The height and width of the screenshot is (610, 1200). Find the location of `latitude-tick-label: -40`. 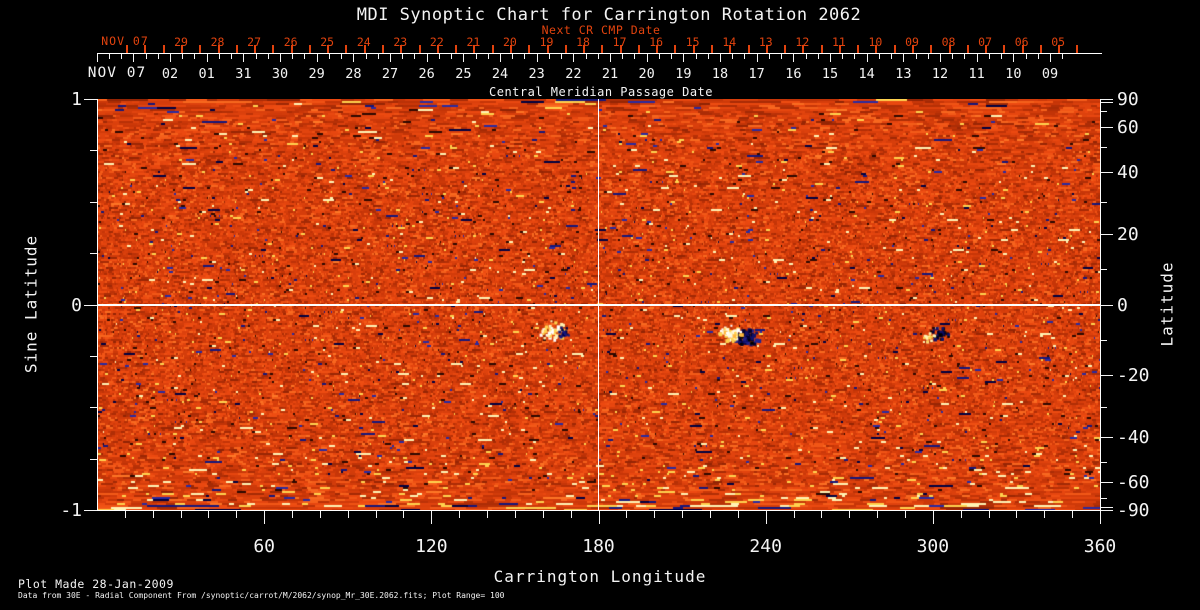

latitude-tick-label: -40 is located at coordinates (1133, 437).